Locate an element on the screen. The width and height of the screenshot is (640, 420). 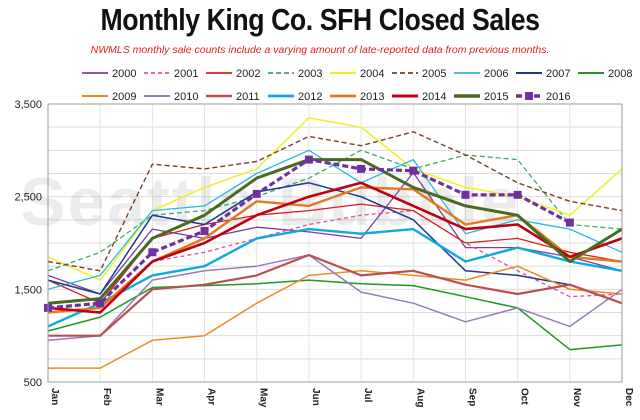
legend-label-2016: 2016 is located at coordinates (558, 97).